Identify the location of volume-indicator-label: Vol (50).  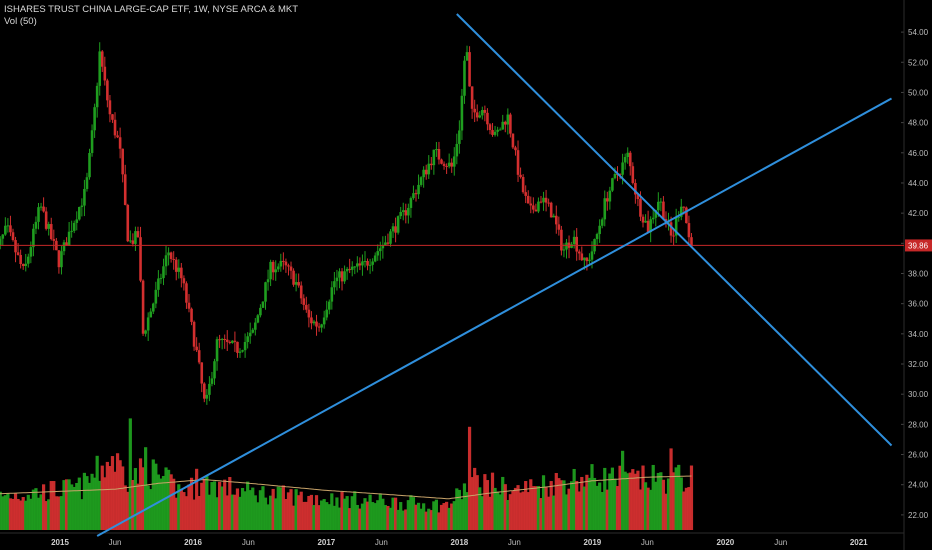
(20, 21).